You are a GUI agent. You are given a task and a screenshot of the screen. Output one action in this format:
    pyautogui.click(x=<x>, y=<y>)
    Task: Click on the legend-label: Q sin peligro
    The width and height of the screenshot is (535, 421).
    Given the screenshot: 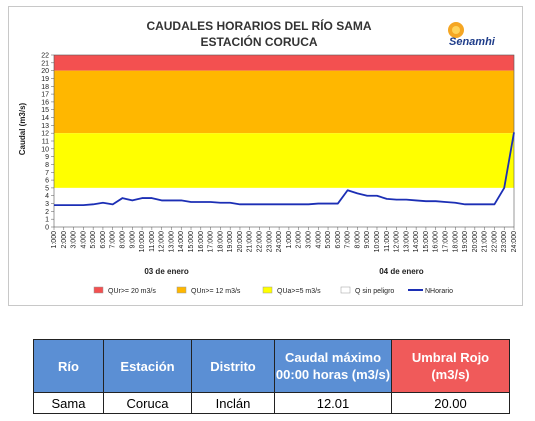 What is the action you would take?
    pyautogui.click(x=374, y=291)
    